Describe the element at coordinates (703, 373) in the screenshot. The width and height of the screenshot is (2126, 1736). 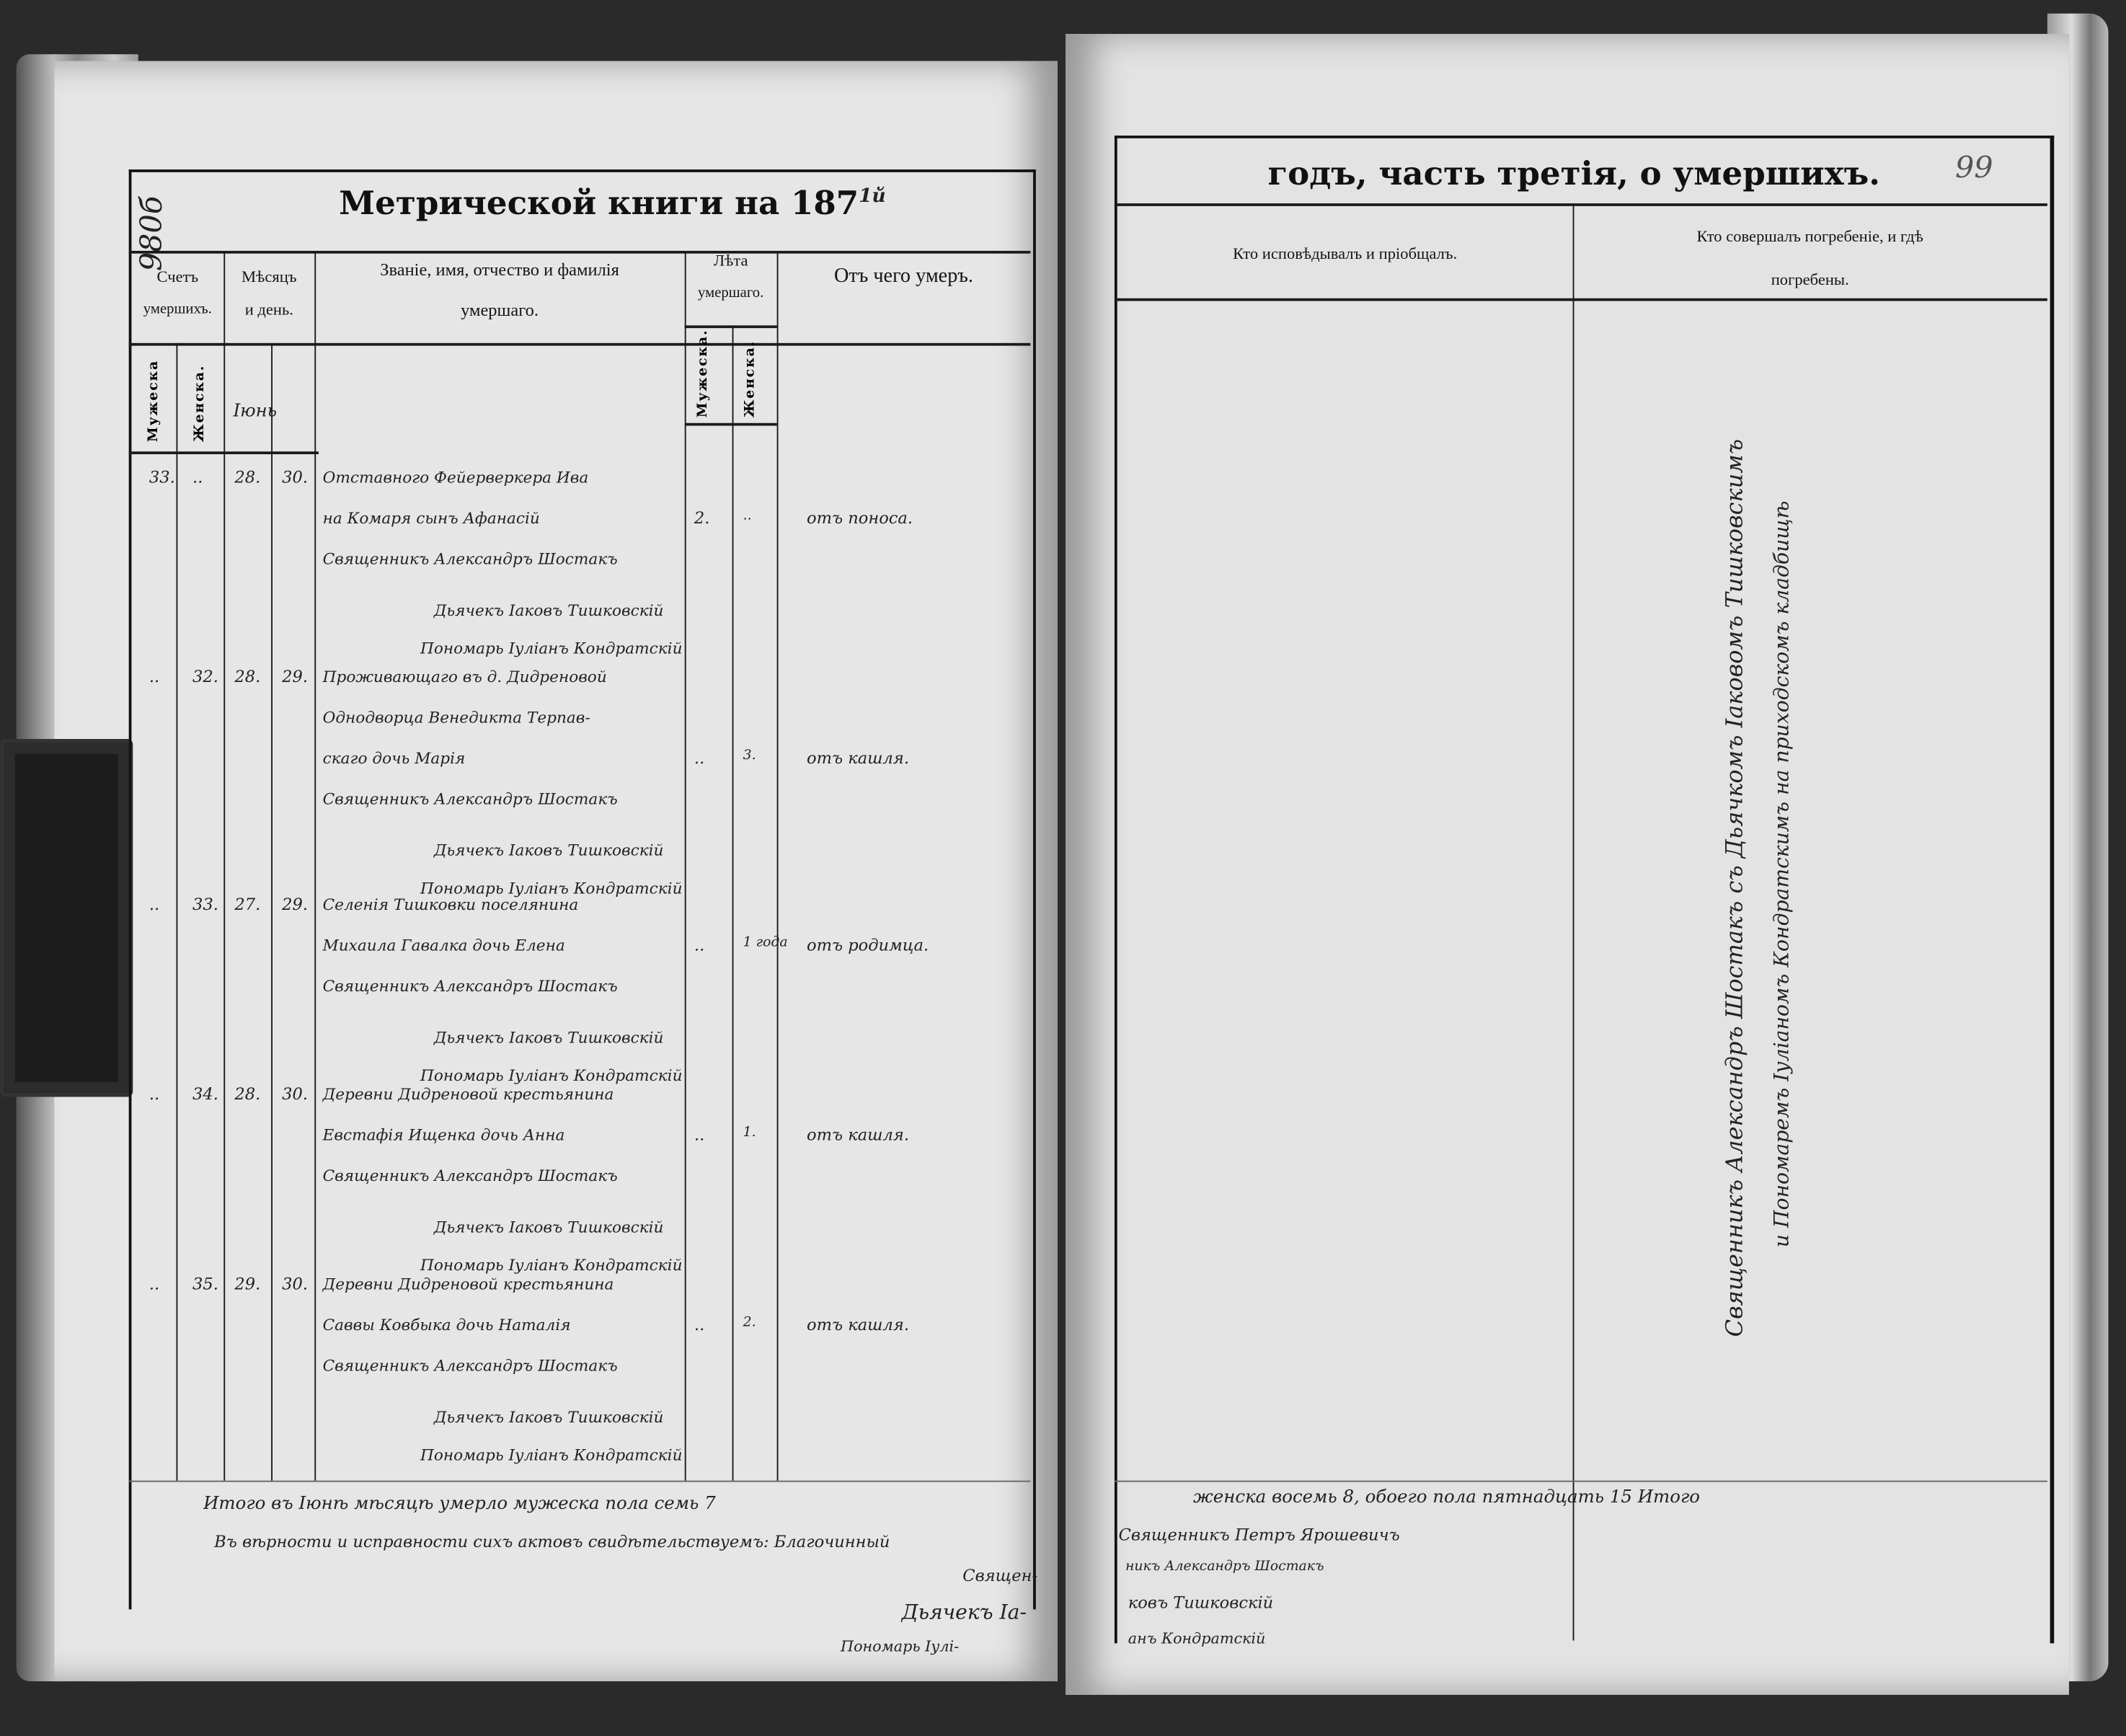
I see `header-age-male: Мужеска.` at that location.